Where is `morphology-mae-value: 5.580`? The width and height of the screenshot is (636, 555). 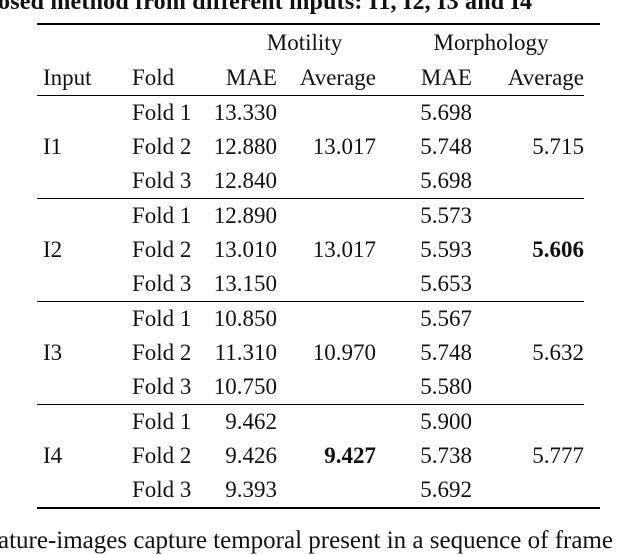 morphology-mae-value: 5.580 is located at coordinates (446, 386).